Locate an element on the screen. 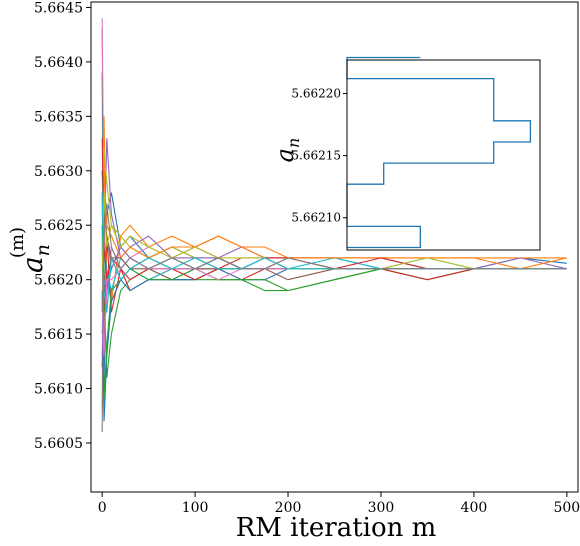 The height and width of the screenshot is (546, 580). x-axis-label: RM iteration m is located at coordinates (336, 528).